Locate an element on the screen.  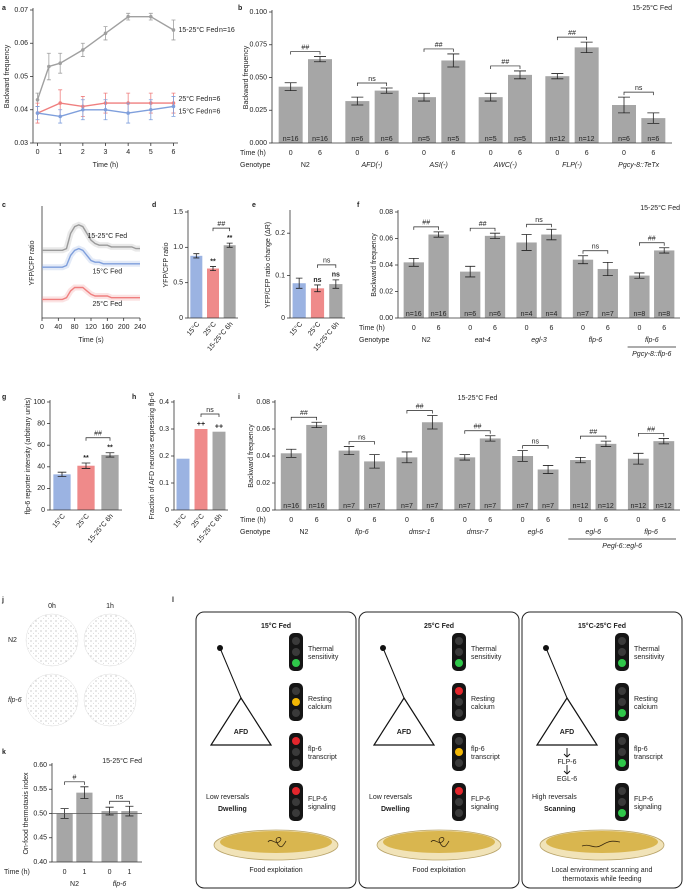
neuron is located at coordinates (567, 721).